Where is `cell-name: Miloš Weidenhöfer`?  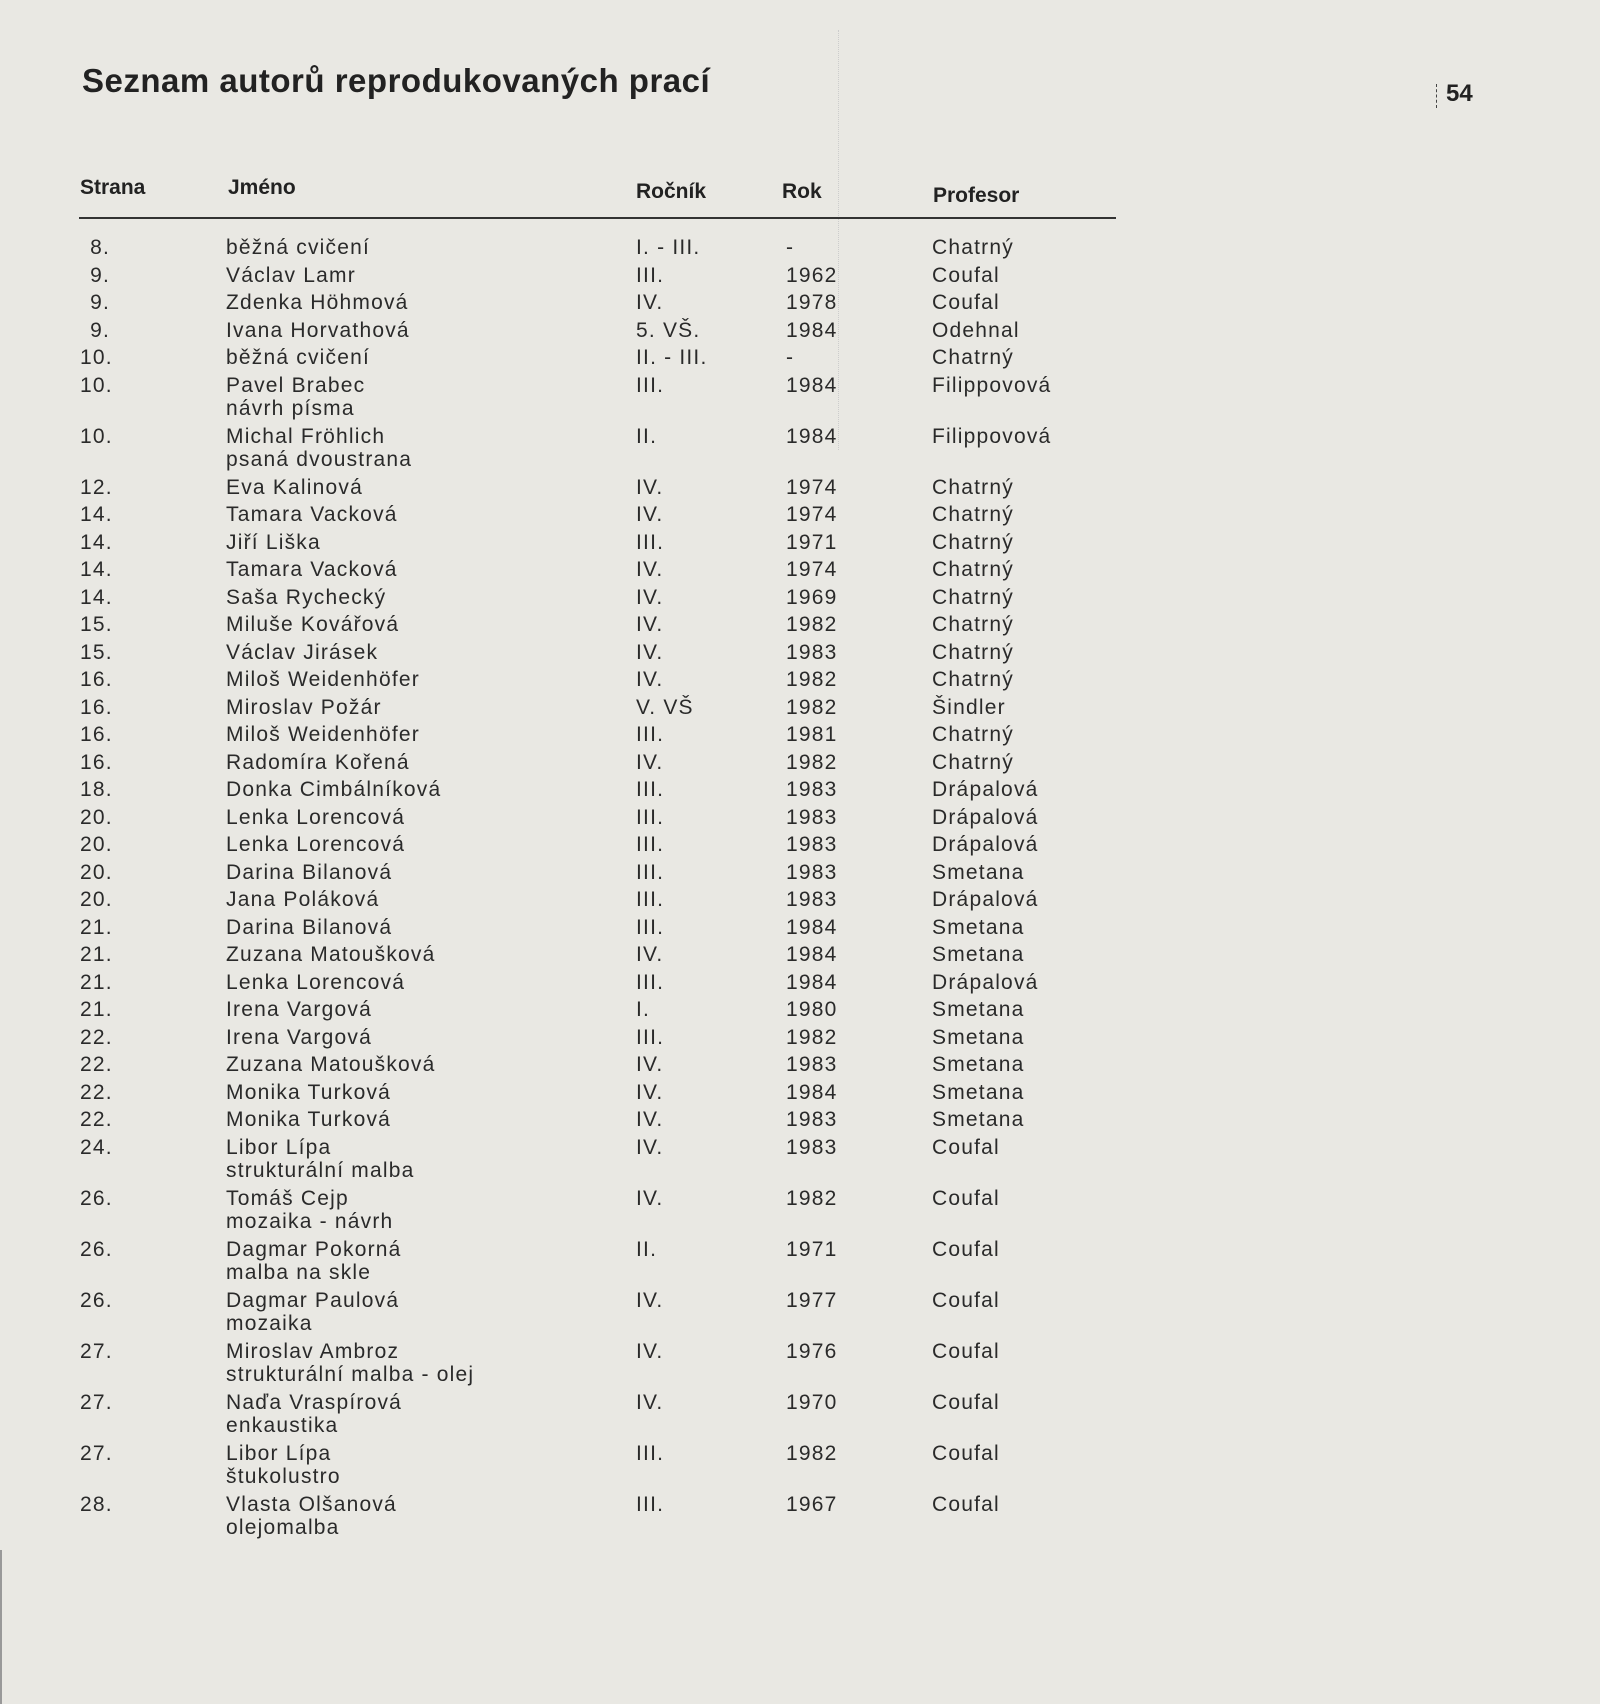 cell-name: Miloš Weidenhöfer is located at coordinates (323, 735).